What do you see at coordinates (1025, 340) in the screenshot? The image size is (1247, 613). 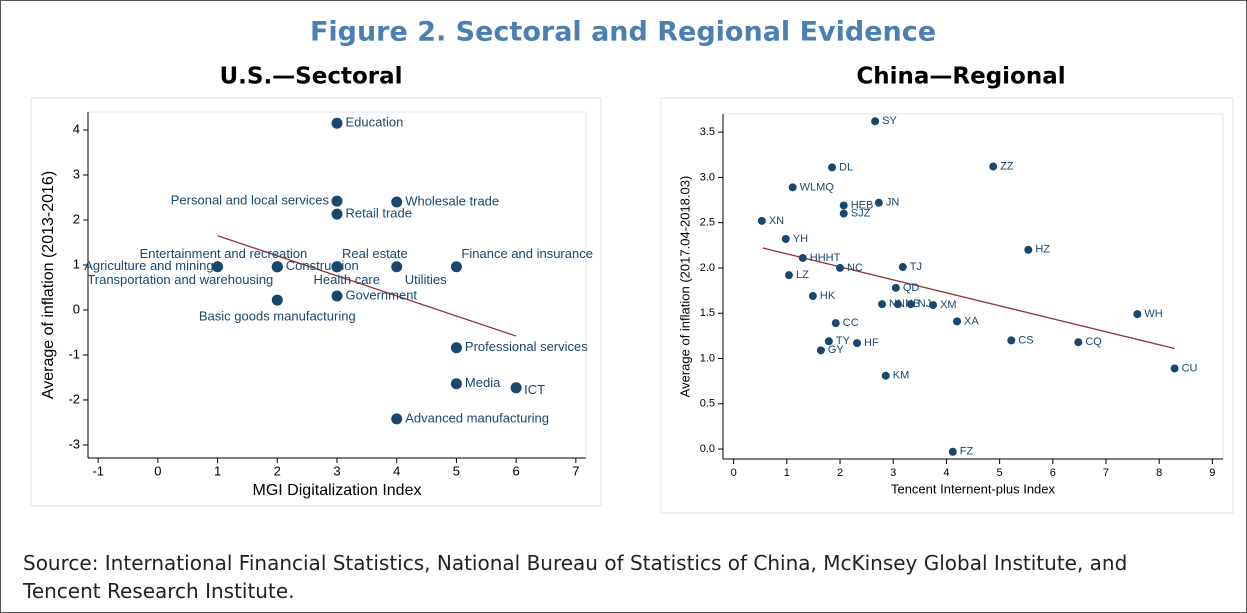 I see `point-label: CS` at bounding box center [1025, 340].